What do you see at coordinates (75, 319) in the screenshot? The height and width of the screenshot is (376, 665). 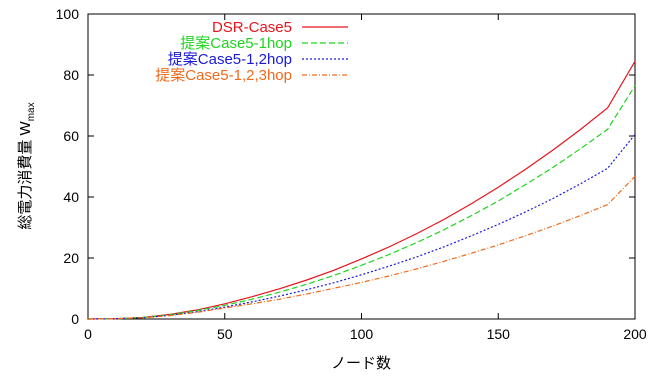 I see `y-tick-label: 0` at bounding box center [75, 319].